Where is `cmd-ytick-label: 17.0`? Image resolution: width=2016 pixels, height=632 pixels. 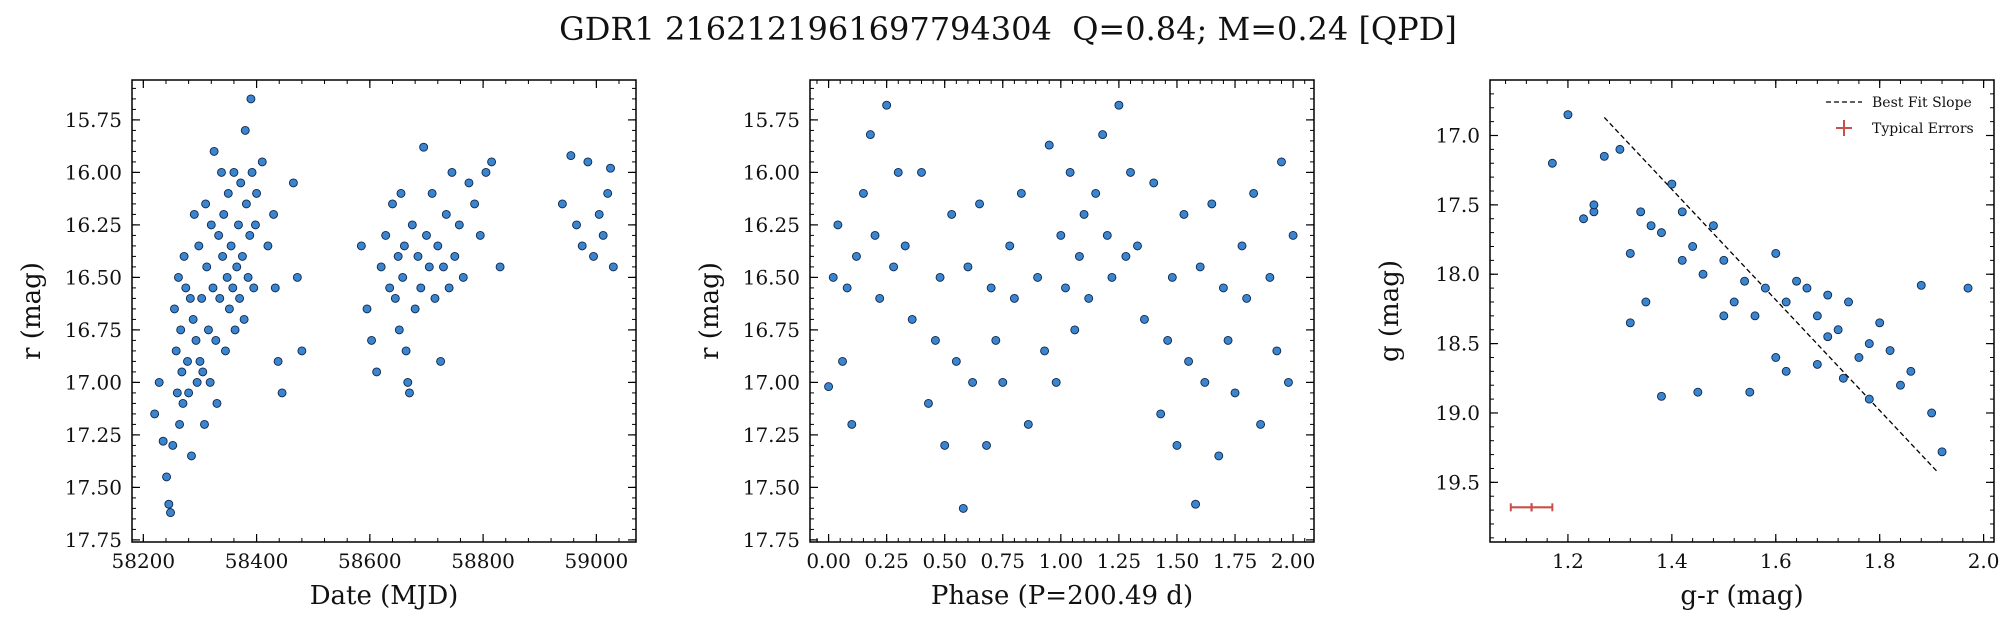
cmd-ytick-label: 17.0 is located at coordinates (1457, 135).